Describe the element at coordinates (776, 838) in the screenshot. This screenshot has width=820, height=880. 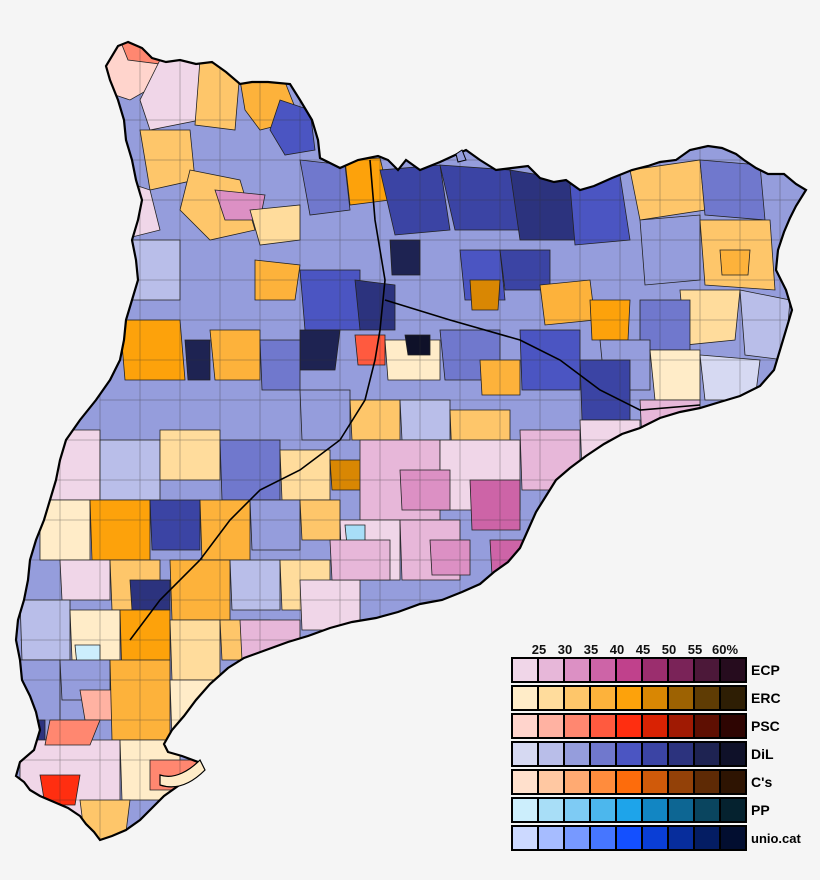
I see `party-label: unio.cat` at that location.